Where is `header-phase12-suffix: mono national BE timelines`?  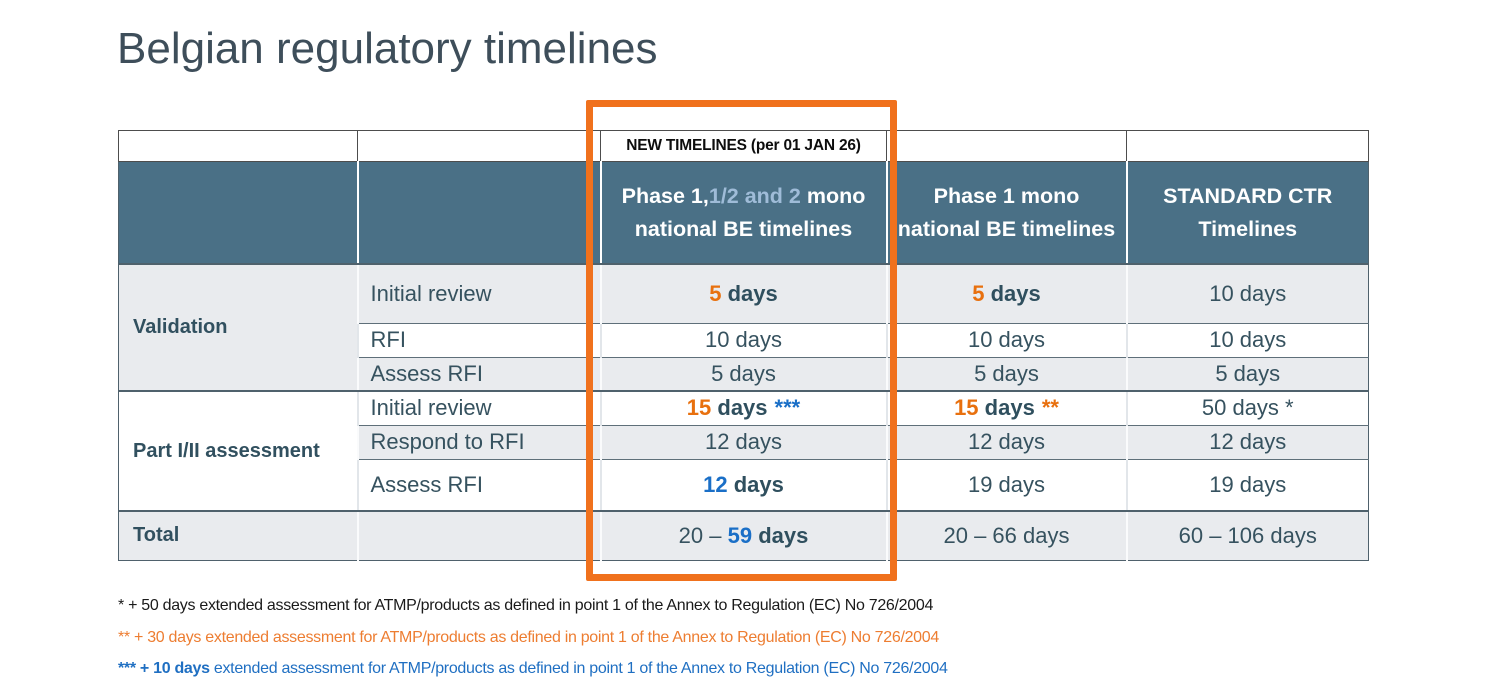
header-phase12-suffix: mono national BE timelines is located at coordinates (750, 212).